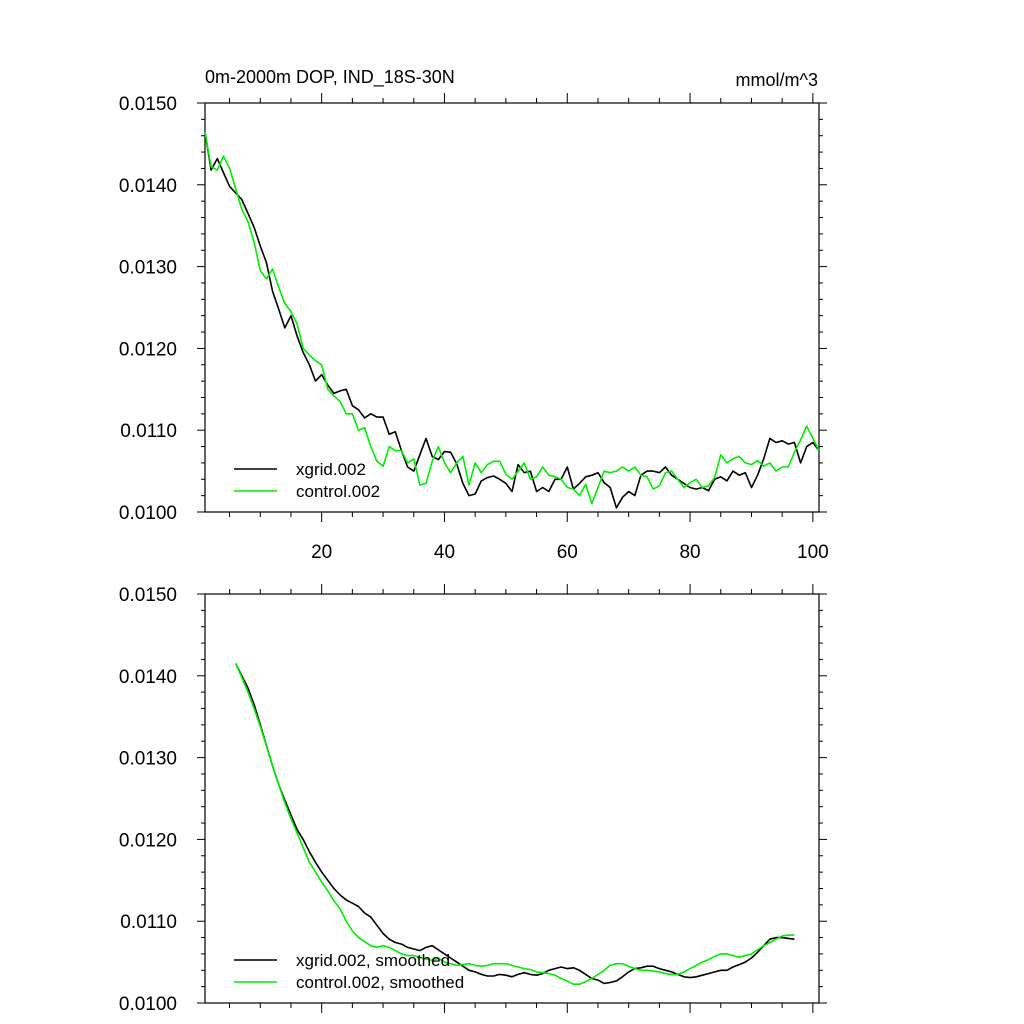  What do you see at coordinates (777, 80) in the screenshot?
I see `units-label: mmol/m^3` at bounding box center [777, 80].